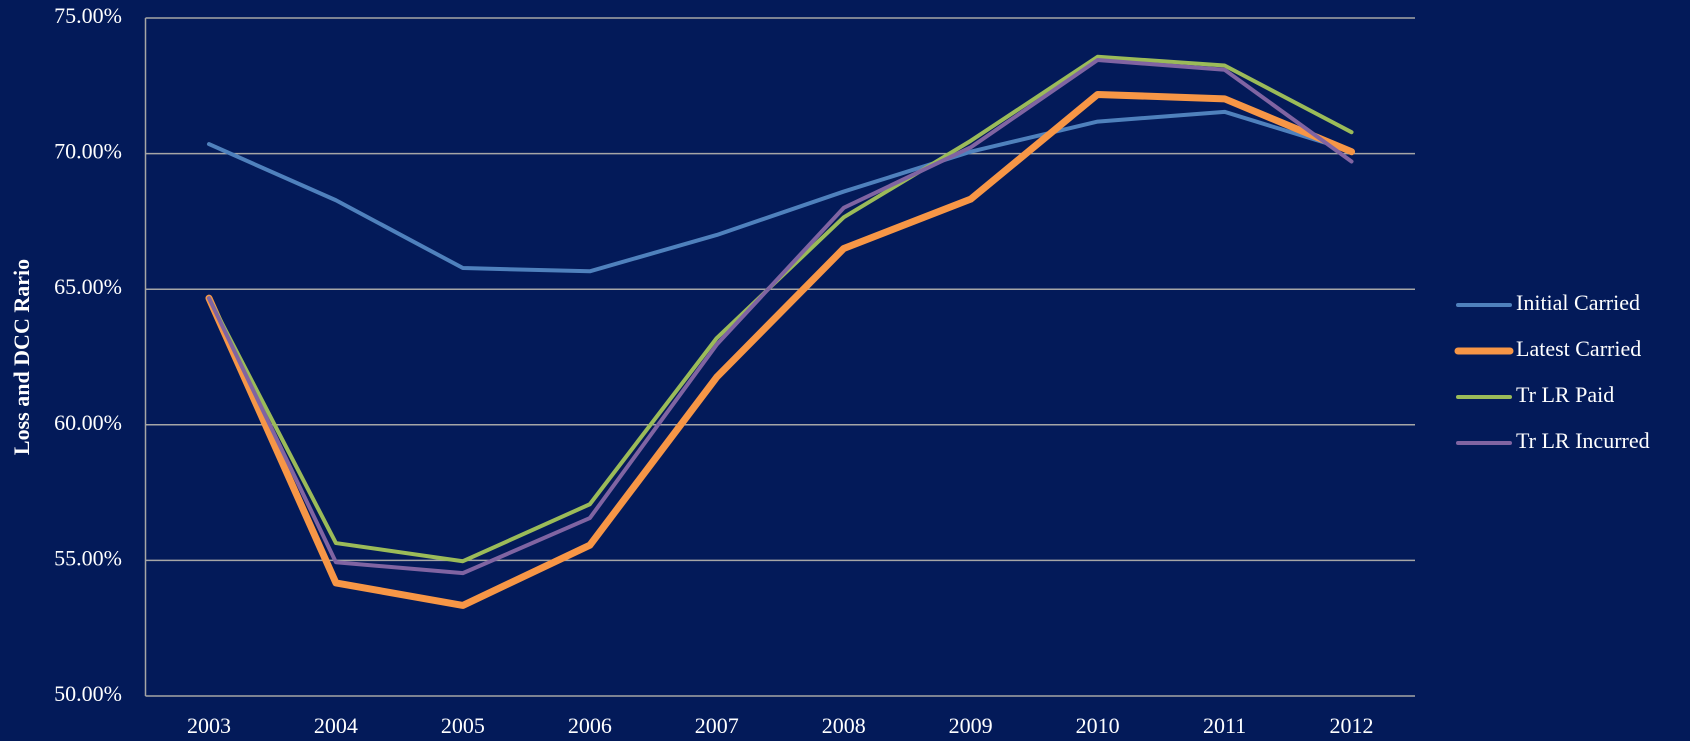  I want to click on y-axis-label: Loss and DCC Rario, so click(21, 357).